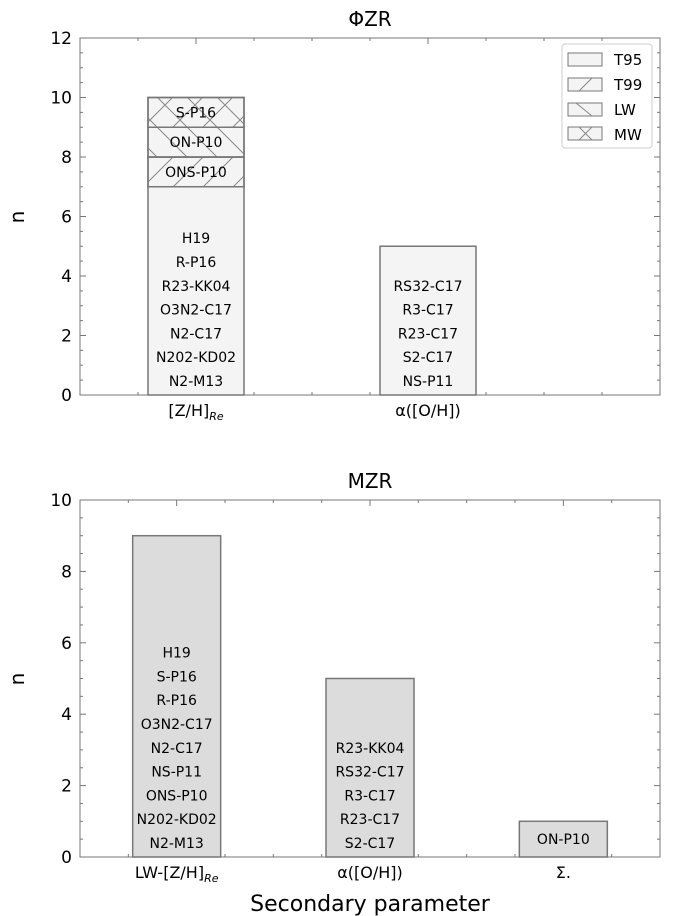  What do you see at coordinates (628, 135) in the screenshot?
I see `legend-label-mw: MW` at bounding box center [628, 135].